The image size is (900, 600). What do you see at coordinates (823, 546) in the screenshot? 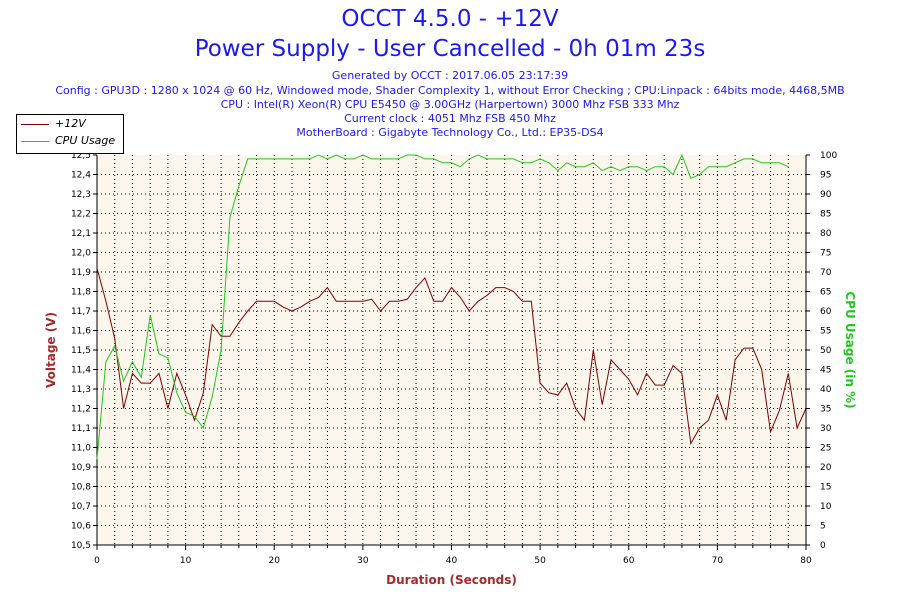
I see `y2-tick-label: 0` at bounding box center [823, 546].